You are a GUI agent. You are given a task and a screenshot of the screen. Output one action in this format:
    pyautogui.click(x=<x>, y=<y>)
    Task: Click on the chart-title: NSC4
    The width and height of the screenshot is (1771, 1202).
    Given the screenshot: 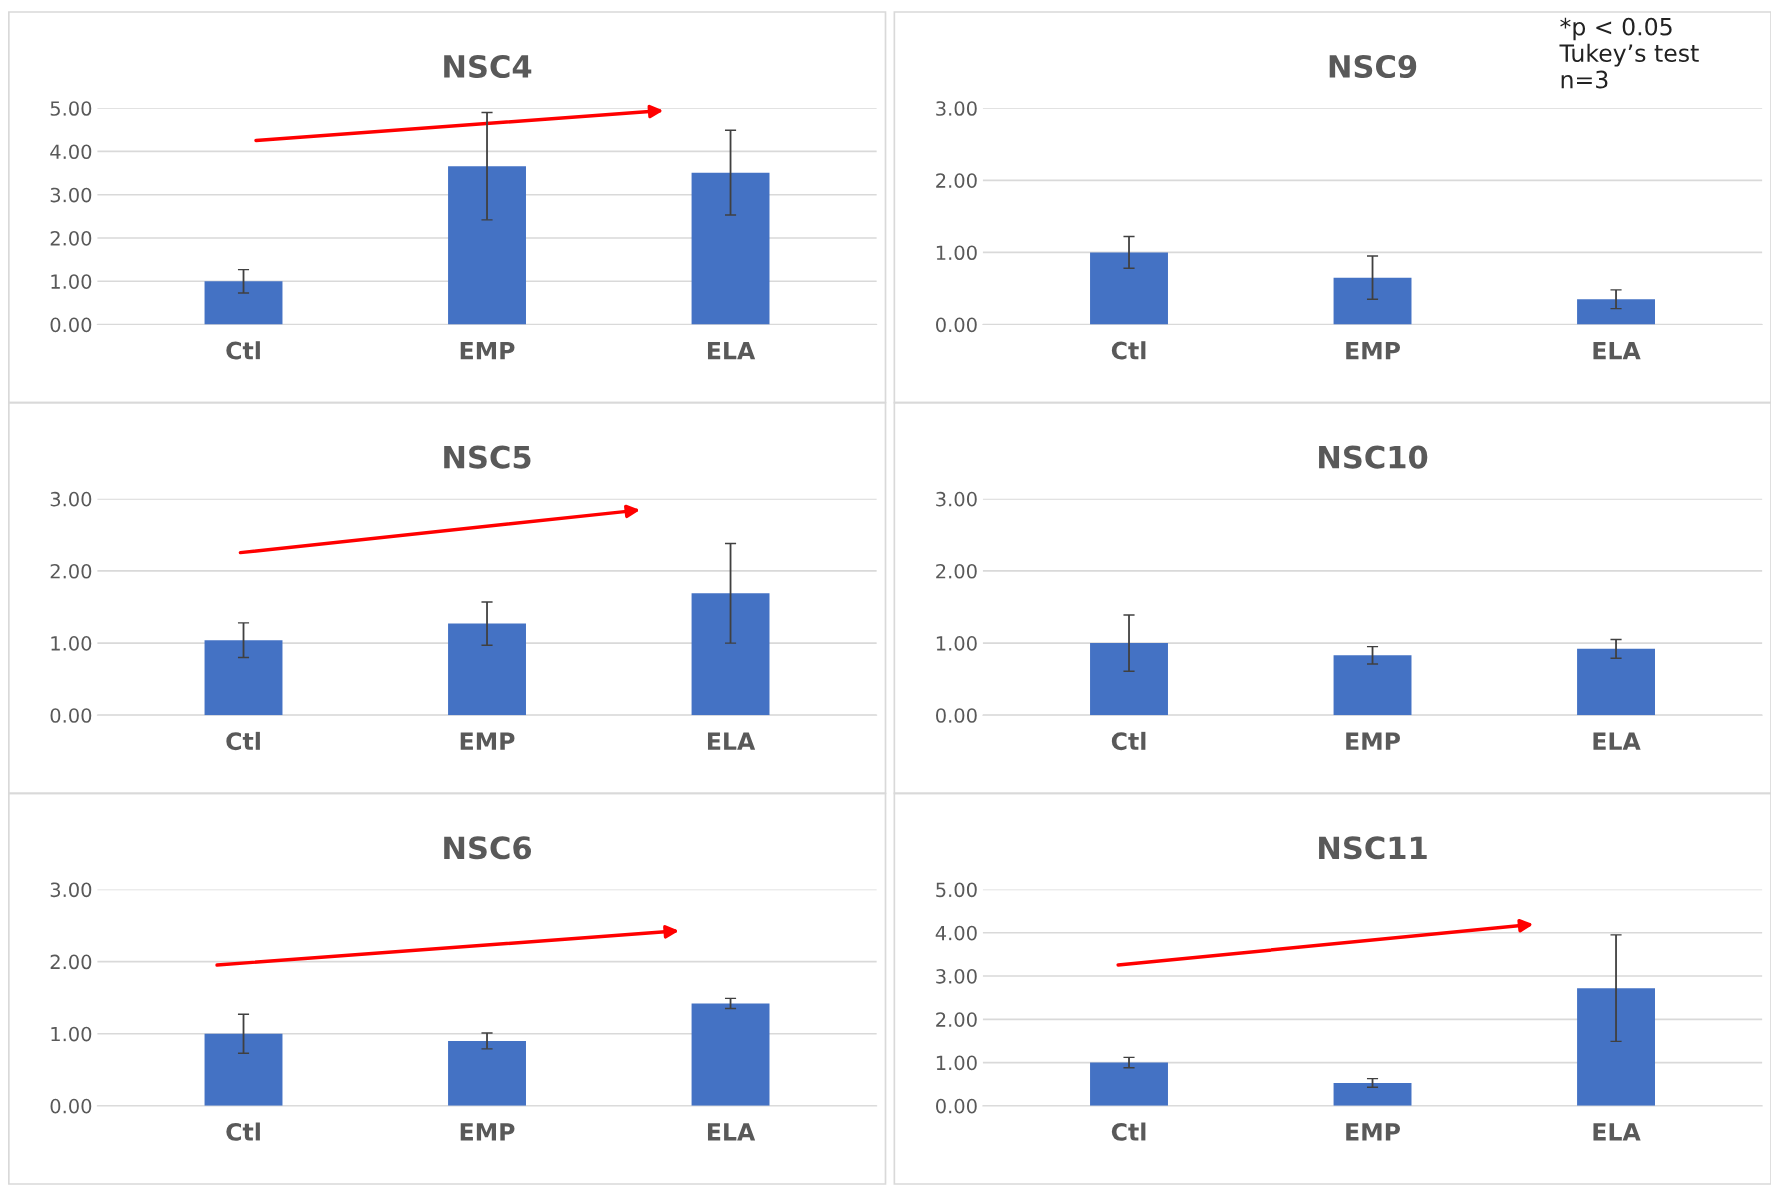 What is the action you would take?
    pyautogui.click(x=488, y=66)
    